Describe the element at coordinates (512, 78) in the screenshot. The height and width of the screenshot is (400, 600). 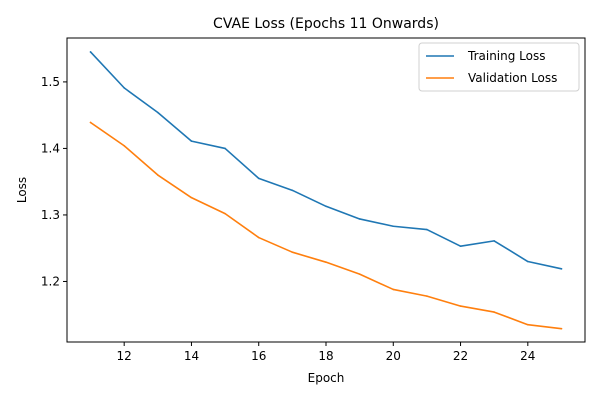
I see `legend-label-validation-loss: Validation Loss` at that location.